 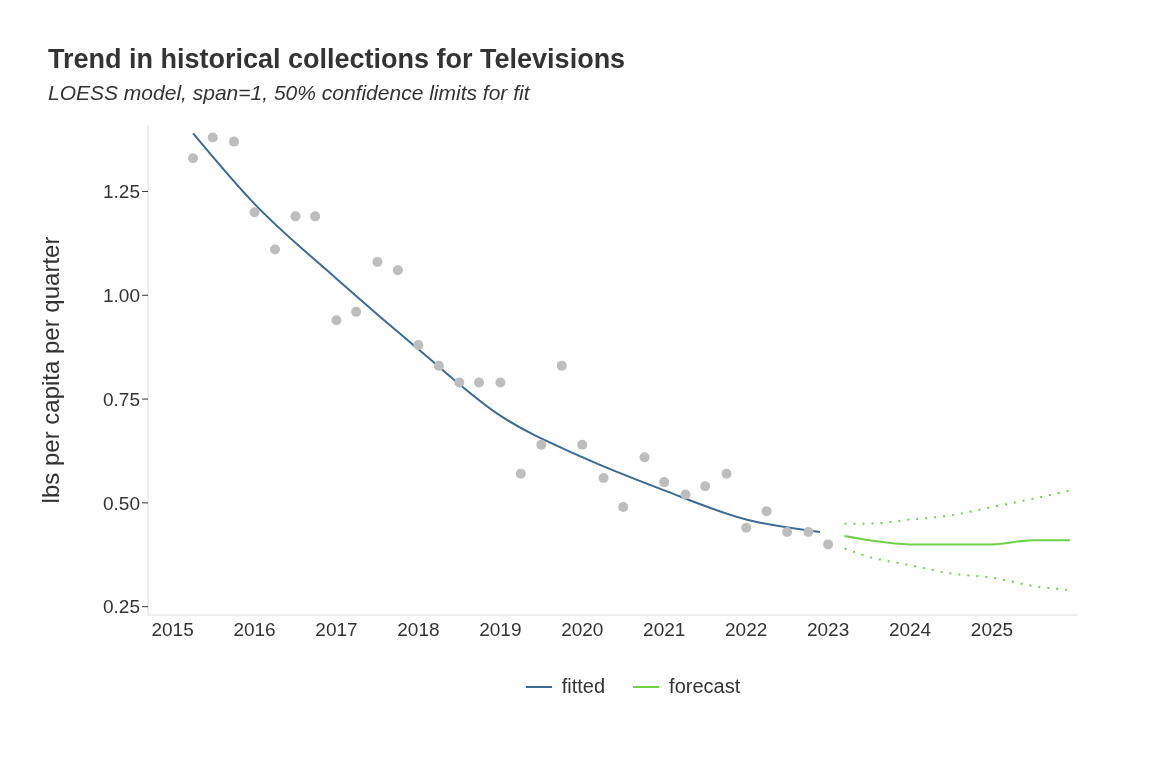 What do you see at coordinates (254, 630) in the screenshot?
I see `x-tick-label: 2016` at bounding box center [254, 630].